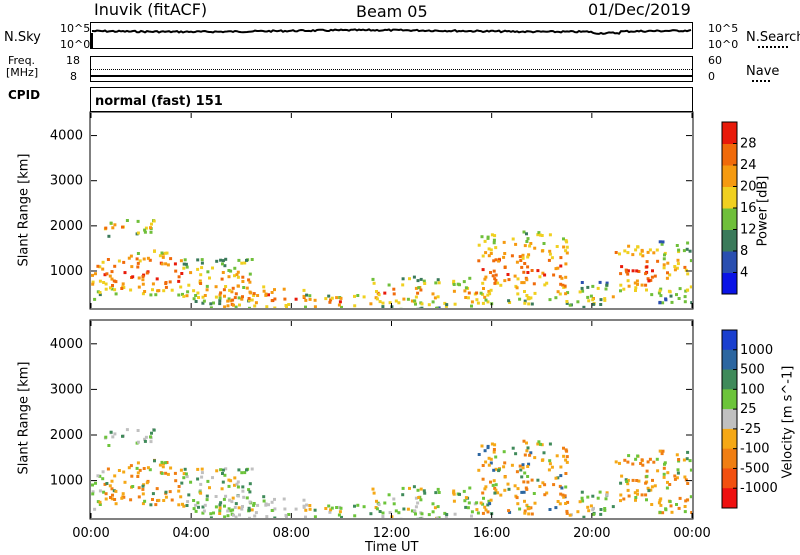  Describe the element at coordinates (788, 422) in the screenshot. I see `velocity-colorbar-label: Velocity [m s^-1]` at that location.